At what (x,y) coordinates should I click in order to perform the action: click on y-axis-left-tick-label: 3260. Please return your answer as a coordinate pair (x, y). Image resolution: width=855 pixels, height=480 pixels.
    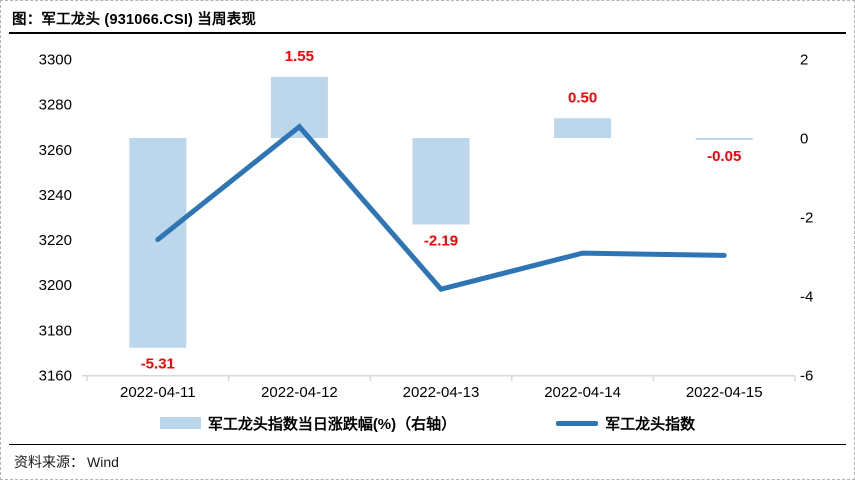
    Looking at the image, I should click on (55, 150).